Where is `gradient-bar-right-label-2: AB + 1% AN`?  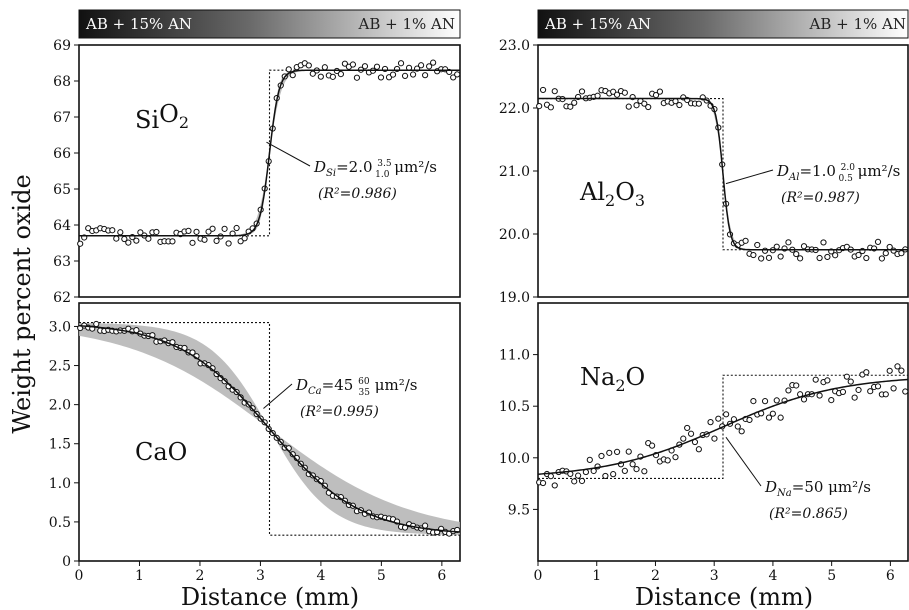
gradient-bar-right-label-2: AB + 1% AN is located at coordinates (857, 24).